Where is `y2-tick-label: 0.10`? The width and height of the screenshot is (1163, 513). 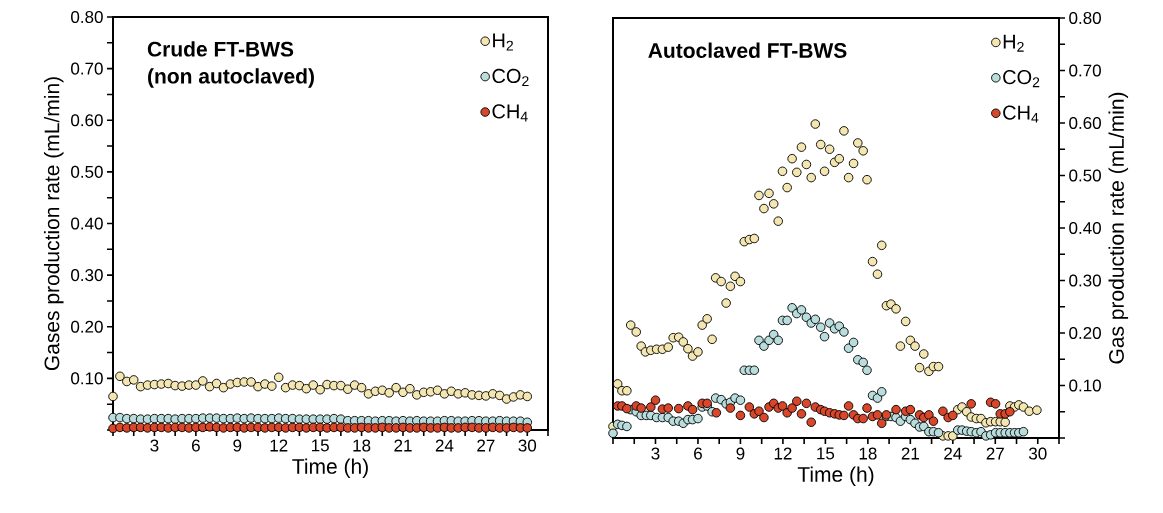
y2-tick-label: 0.10 is located at coordinates (1085, 385).